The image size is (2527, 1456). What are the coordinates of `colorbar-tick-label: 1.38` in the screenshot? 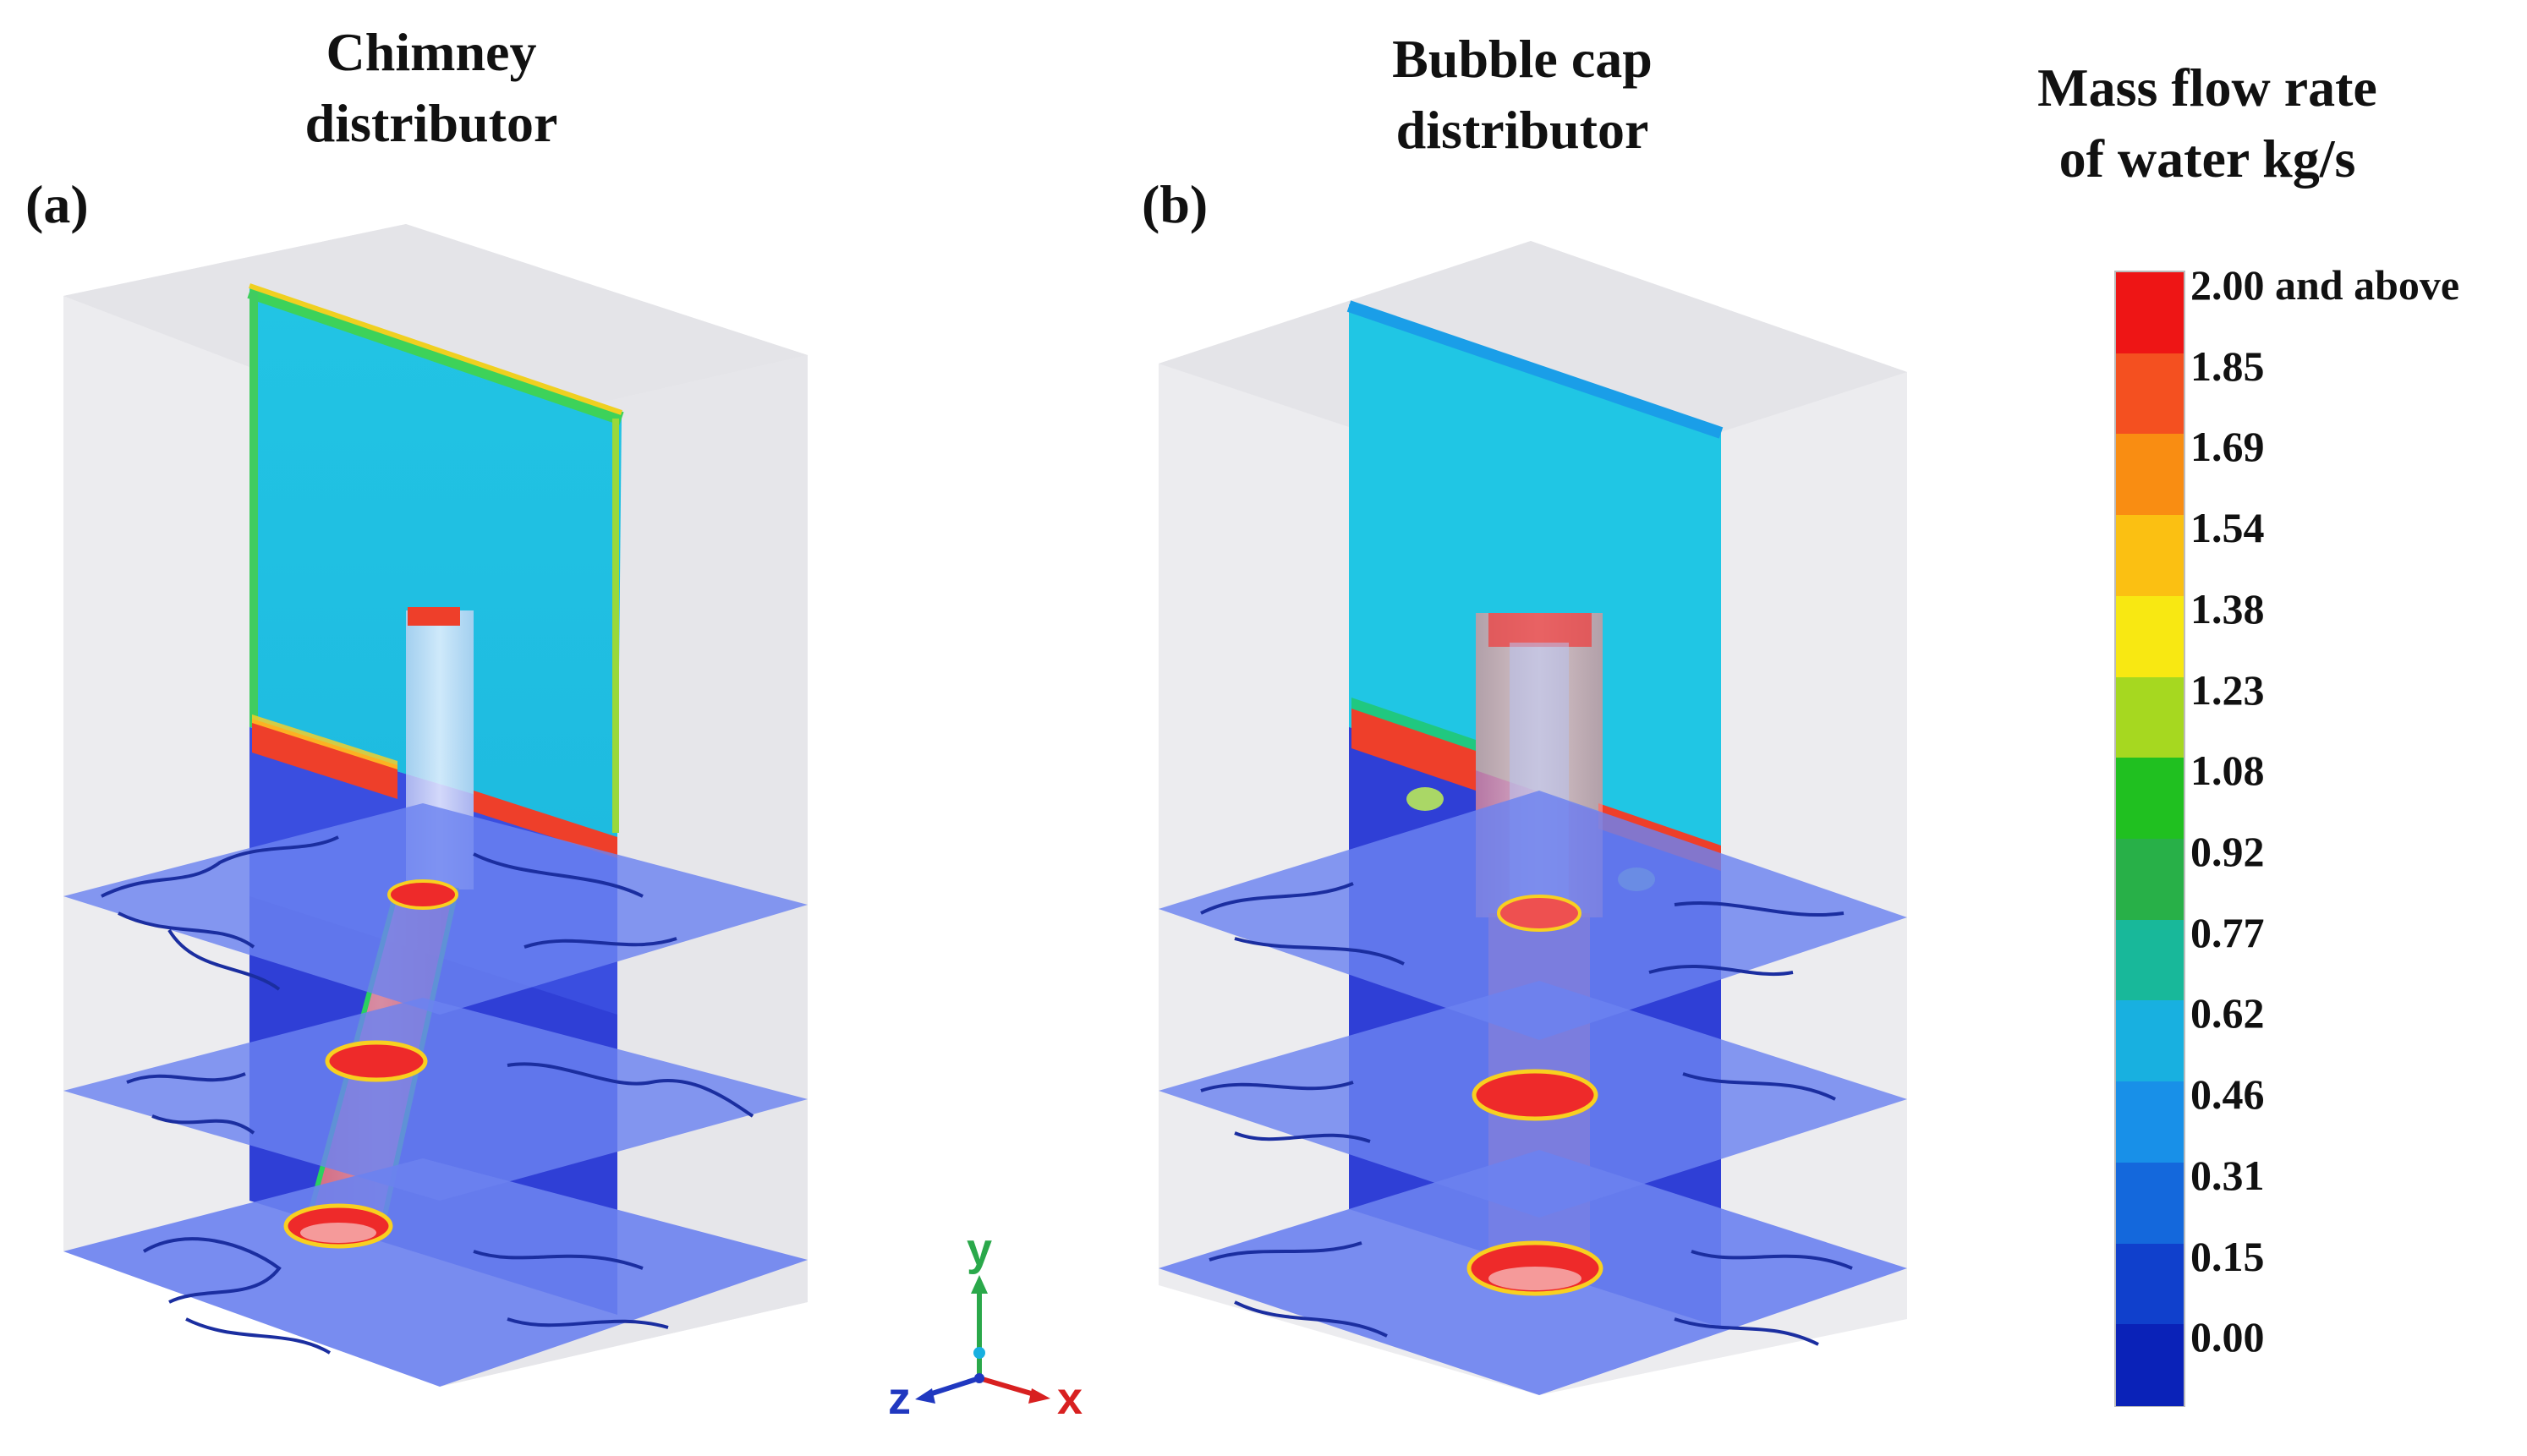 It's located at (2227, 608).